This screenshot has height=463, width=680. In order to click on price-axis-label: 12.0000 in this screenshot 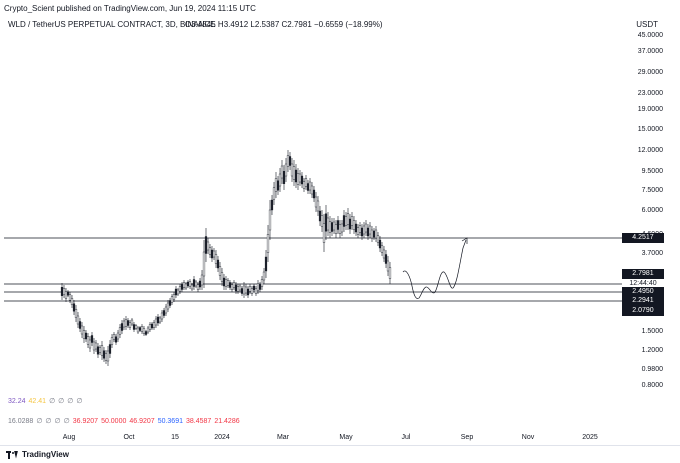, I will do `click(650, 150)`.